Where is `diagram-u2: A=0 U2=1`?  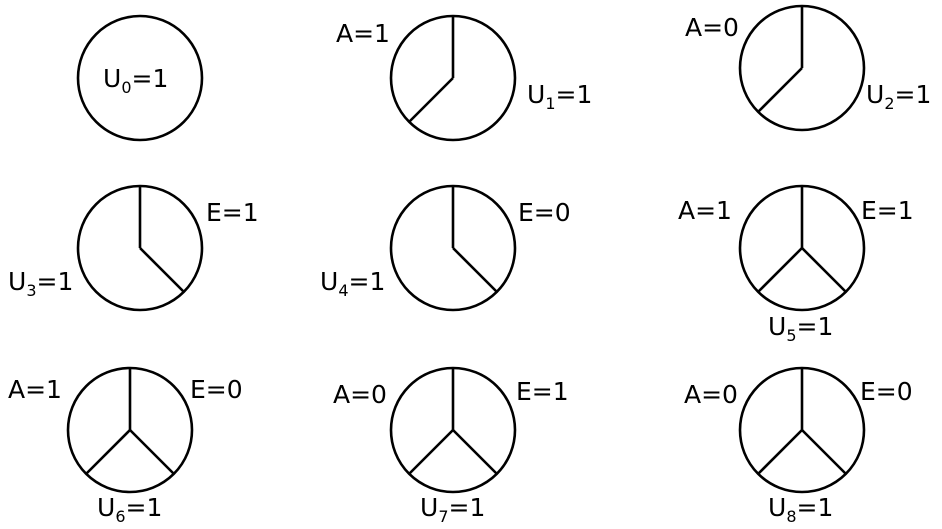
diagram-u2: A=0 U2=1 is located at coordinates (808, 68).